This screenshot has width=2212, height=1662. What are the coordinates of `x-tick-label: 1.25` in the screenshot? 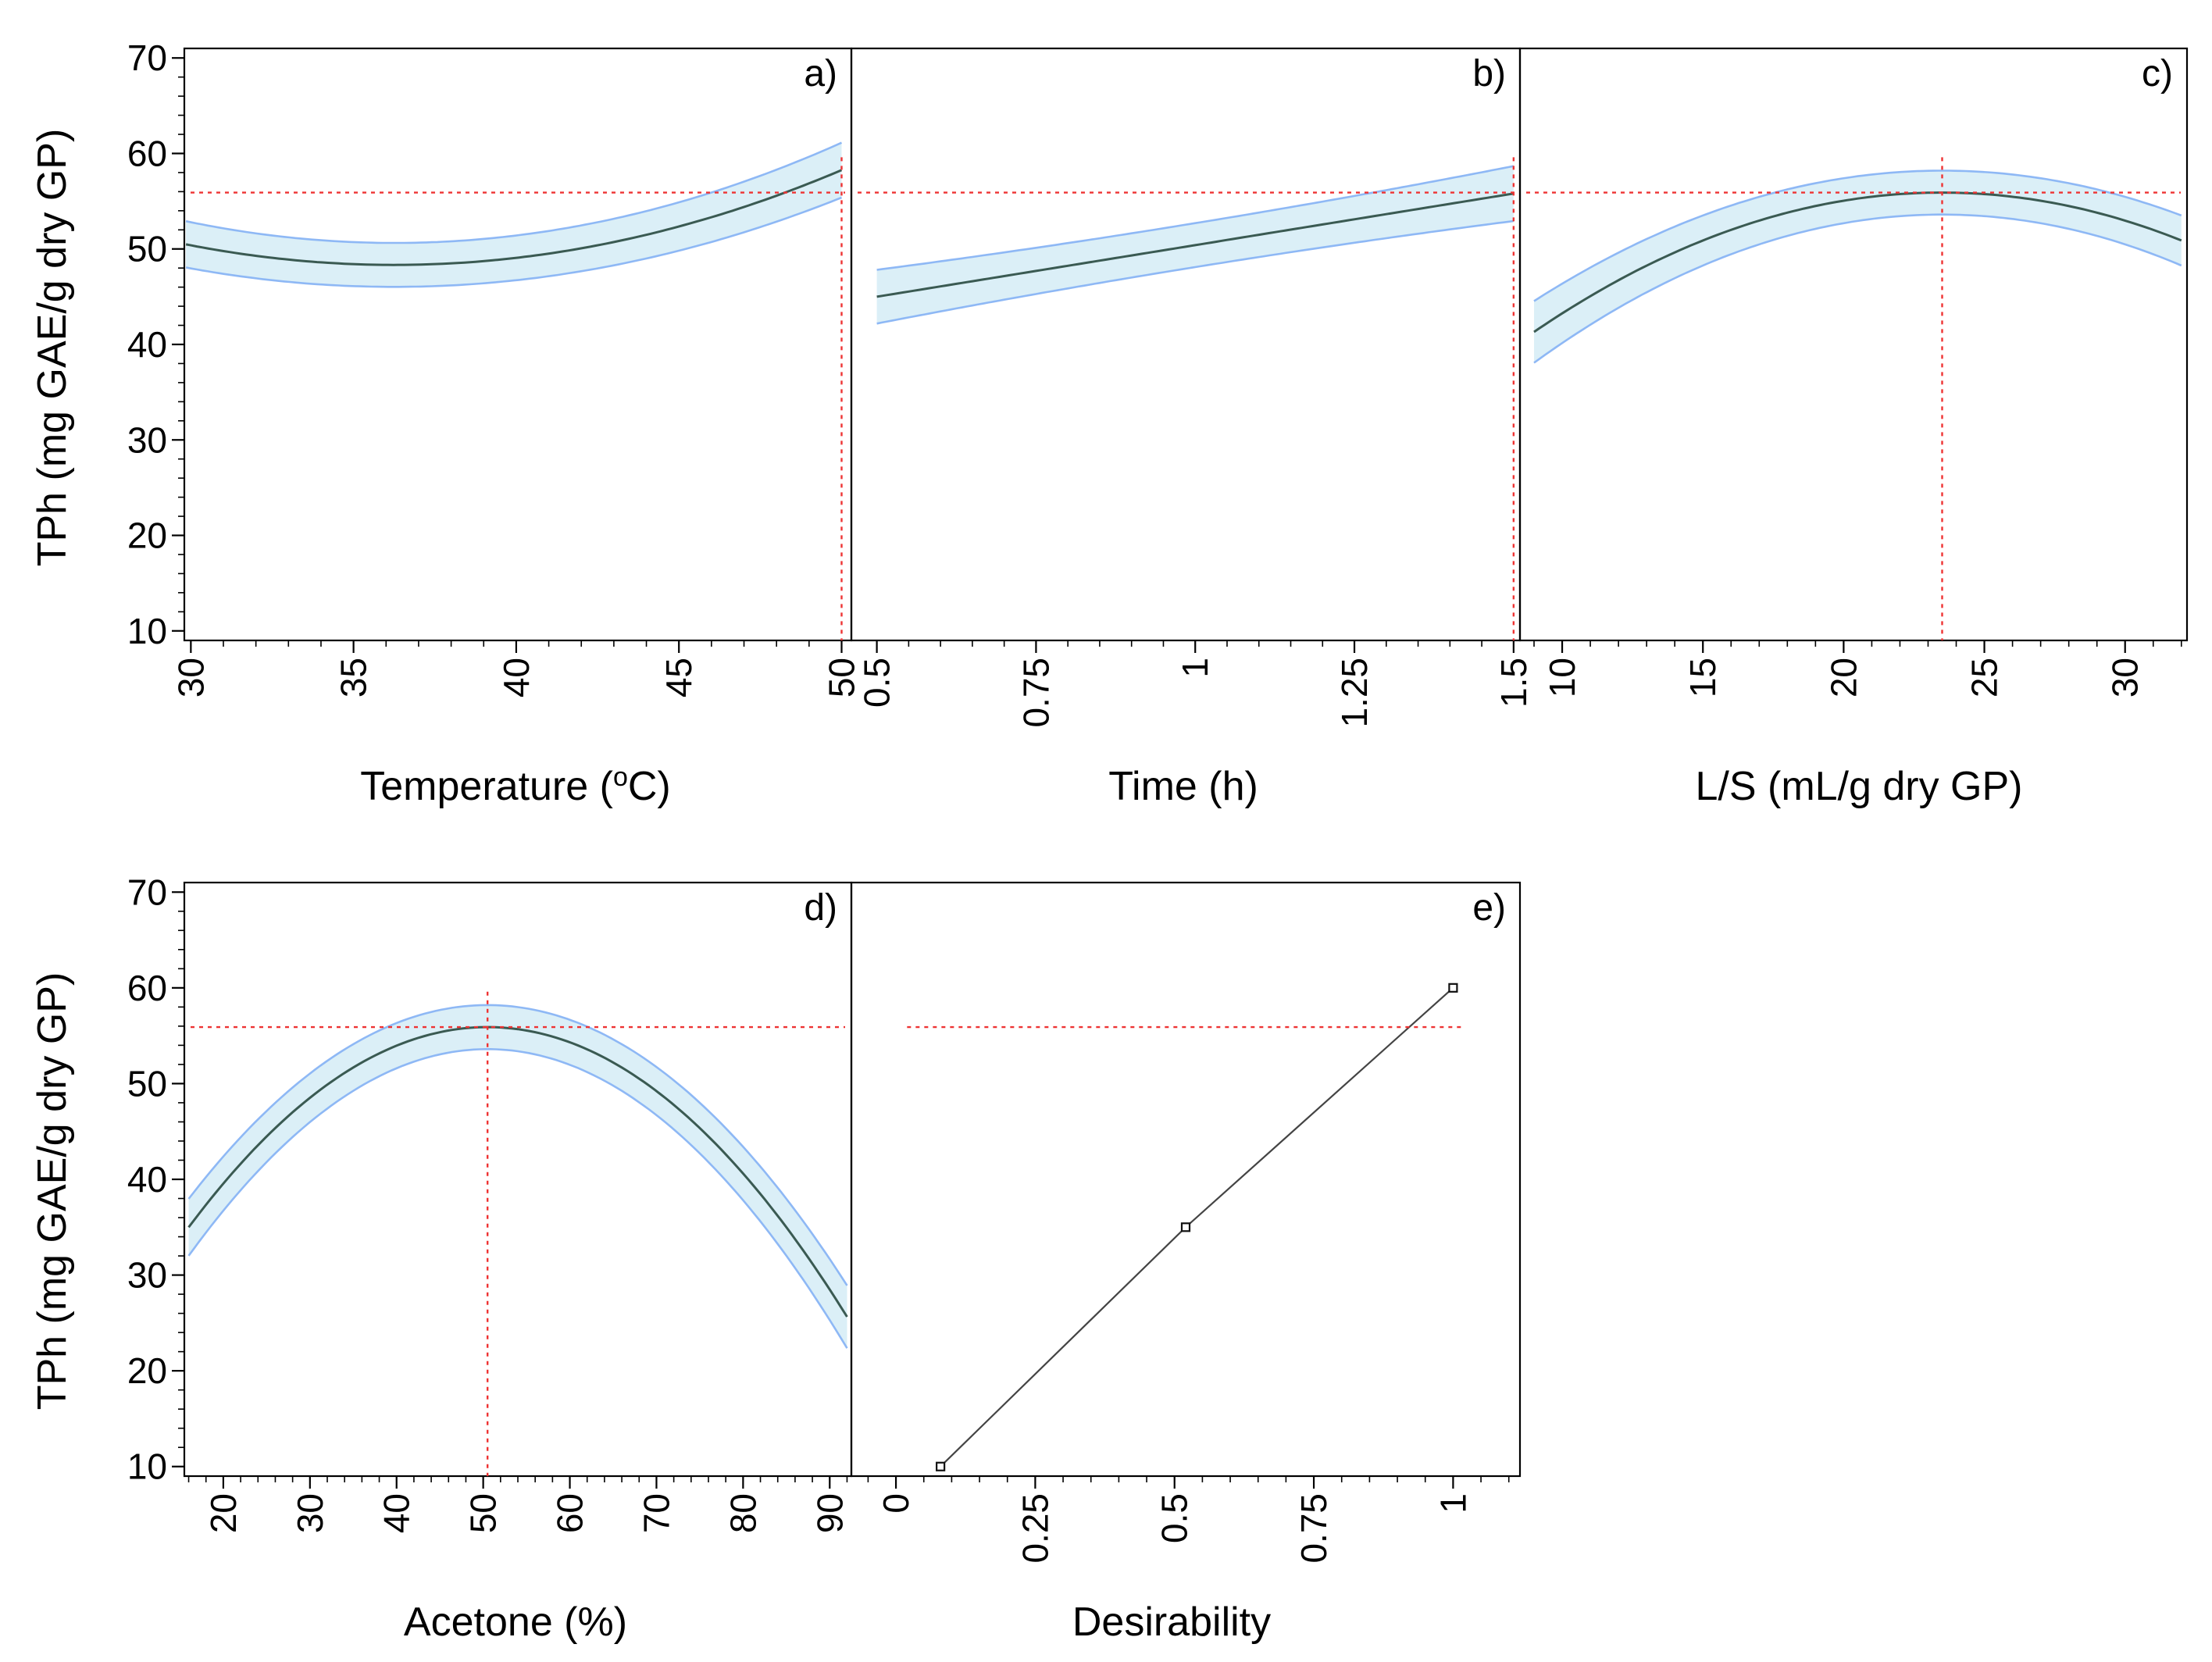 It's located at (1354, 693).